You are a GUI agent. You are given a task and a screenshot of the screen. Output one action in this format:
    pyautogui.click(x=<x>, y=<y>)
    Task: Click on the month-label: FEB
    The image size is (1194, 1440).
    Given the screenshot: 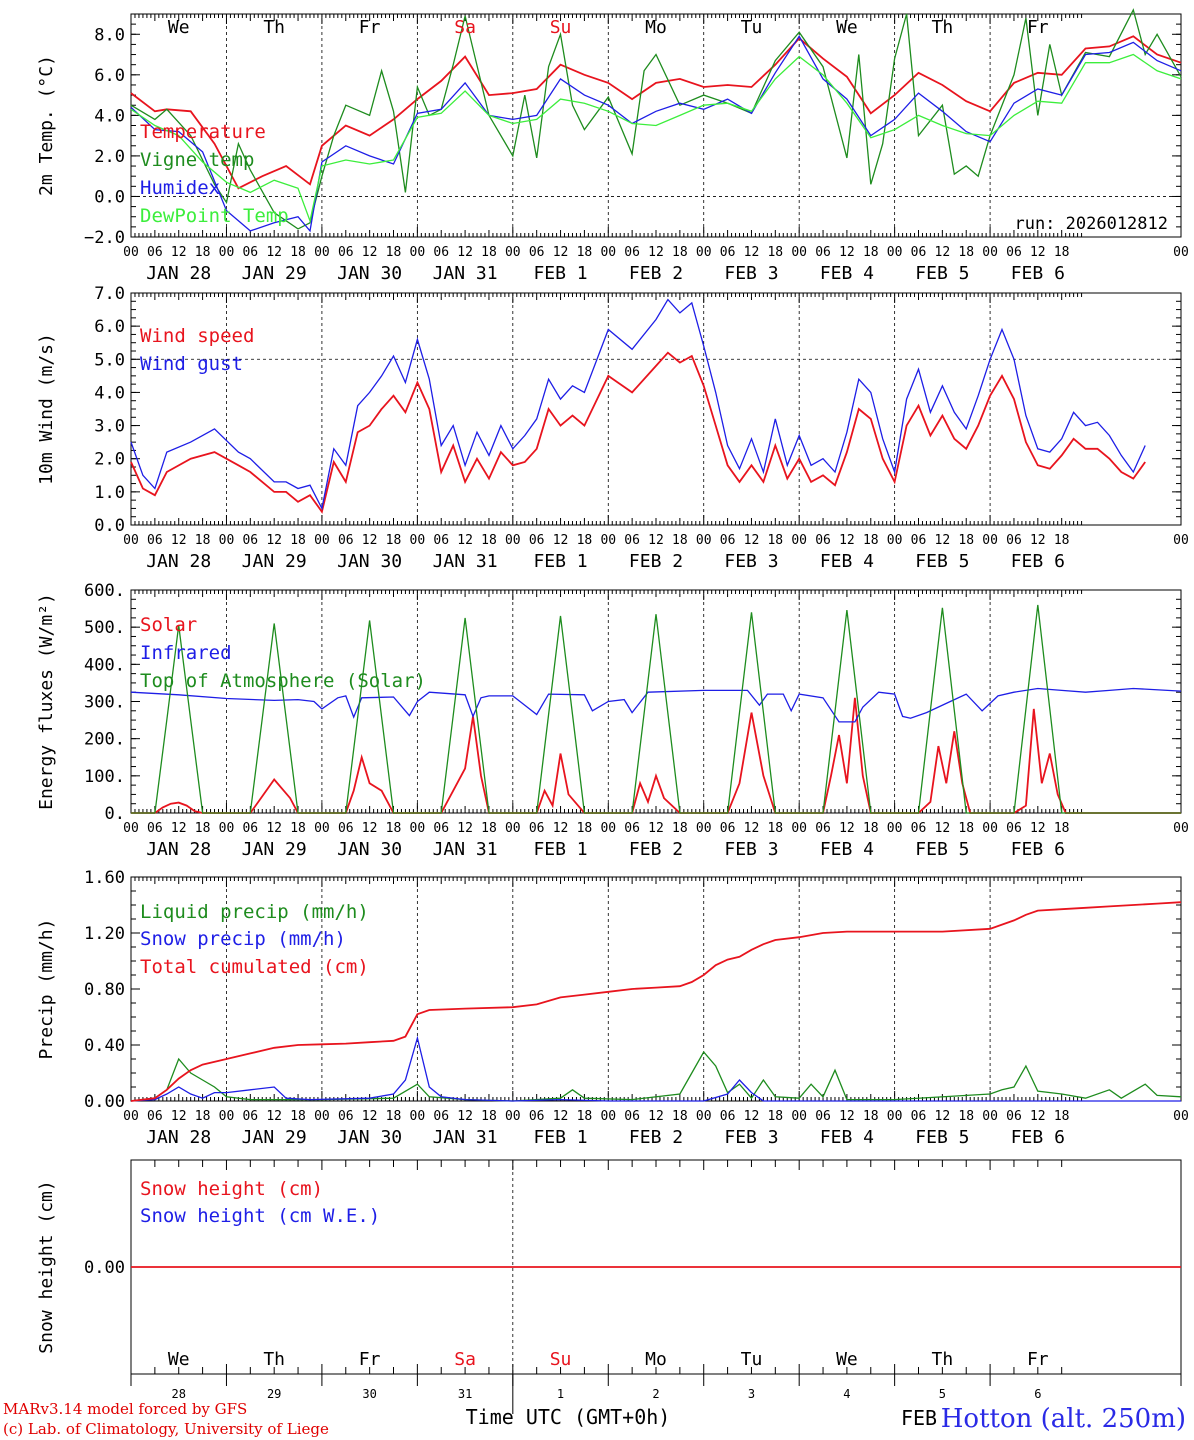 What is the action you would take?
    pyautogui.click(x=919, y=1418)
    